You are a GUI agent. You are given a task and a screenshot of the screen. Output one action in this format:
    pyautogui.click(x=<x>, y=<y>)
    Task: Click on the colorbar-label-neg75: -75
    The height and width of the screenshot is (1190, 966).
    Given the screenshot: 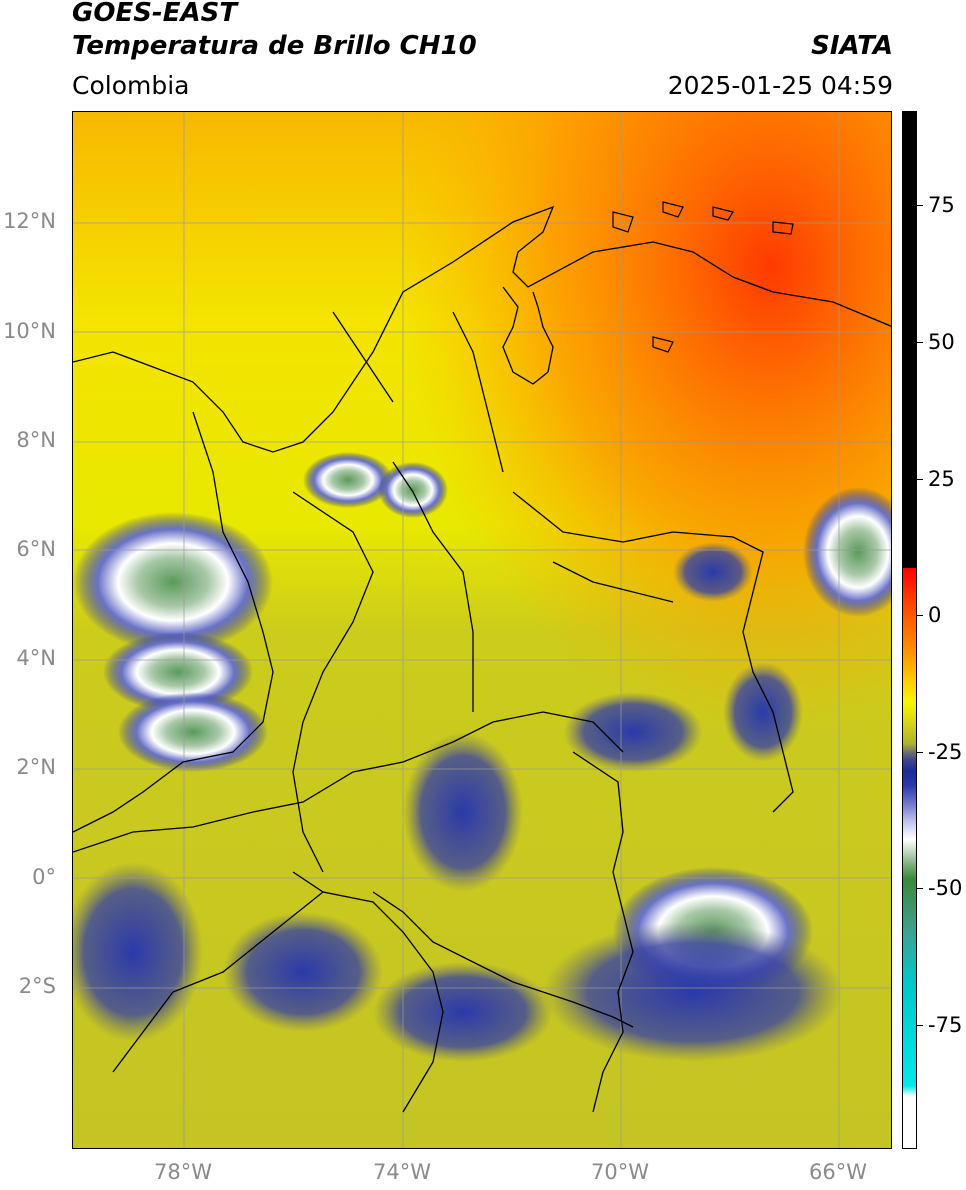 What is the action you would take?
    pyautogui.click(x=945, y=1025)
    